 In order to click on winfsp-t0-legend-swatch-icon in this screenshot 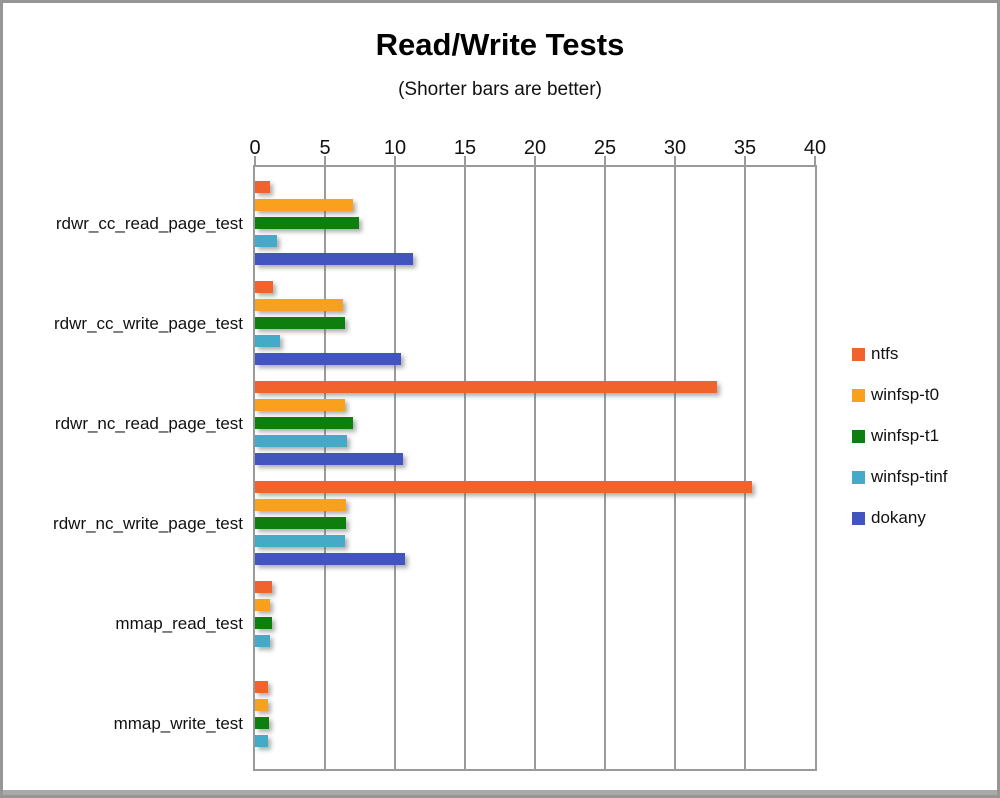, I will do `click(858, 395)`.